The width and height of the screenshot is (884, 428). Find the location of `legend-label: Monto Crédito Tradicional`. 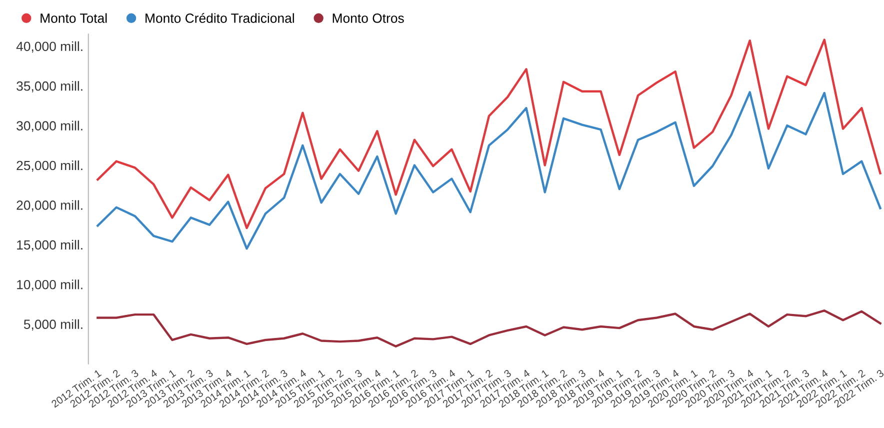

legend-label: Monto Crédito Tradicional is located at coordinates (220, 18).